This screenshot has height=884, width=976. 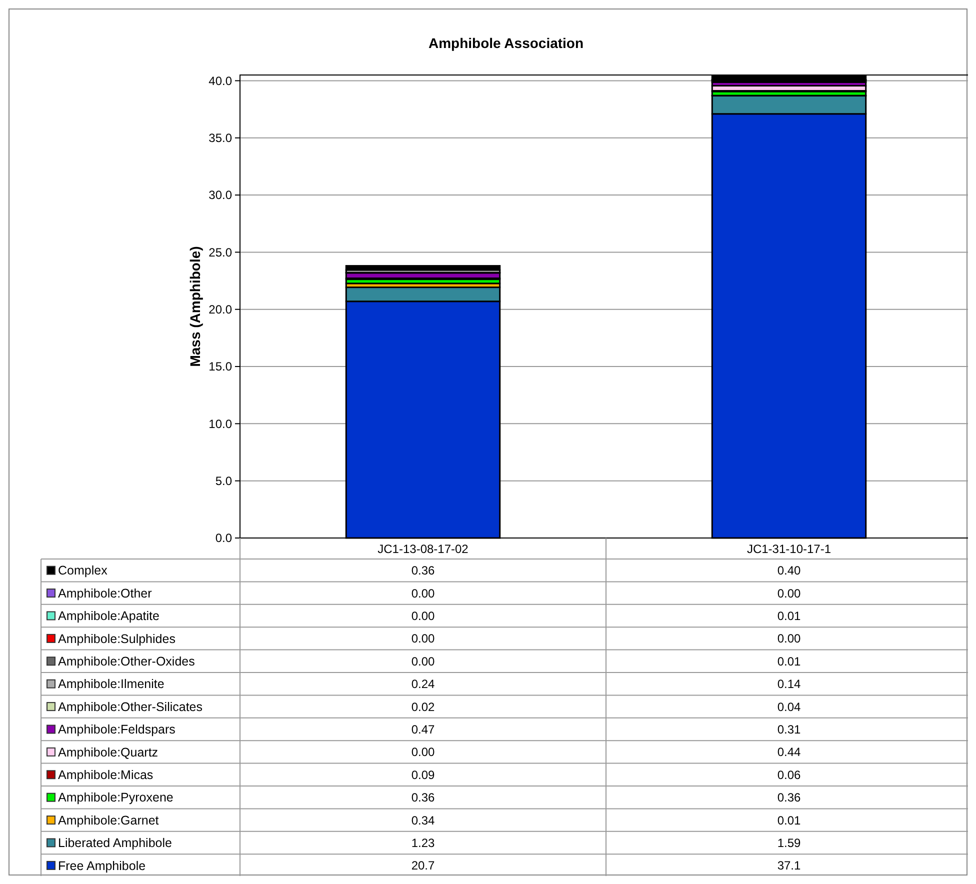 I want to click on legend-label: Liberated Amphibole, so click(x=115, y=843).